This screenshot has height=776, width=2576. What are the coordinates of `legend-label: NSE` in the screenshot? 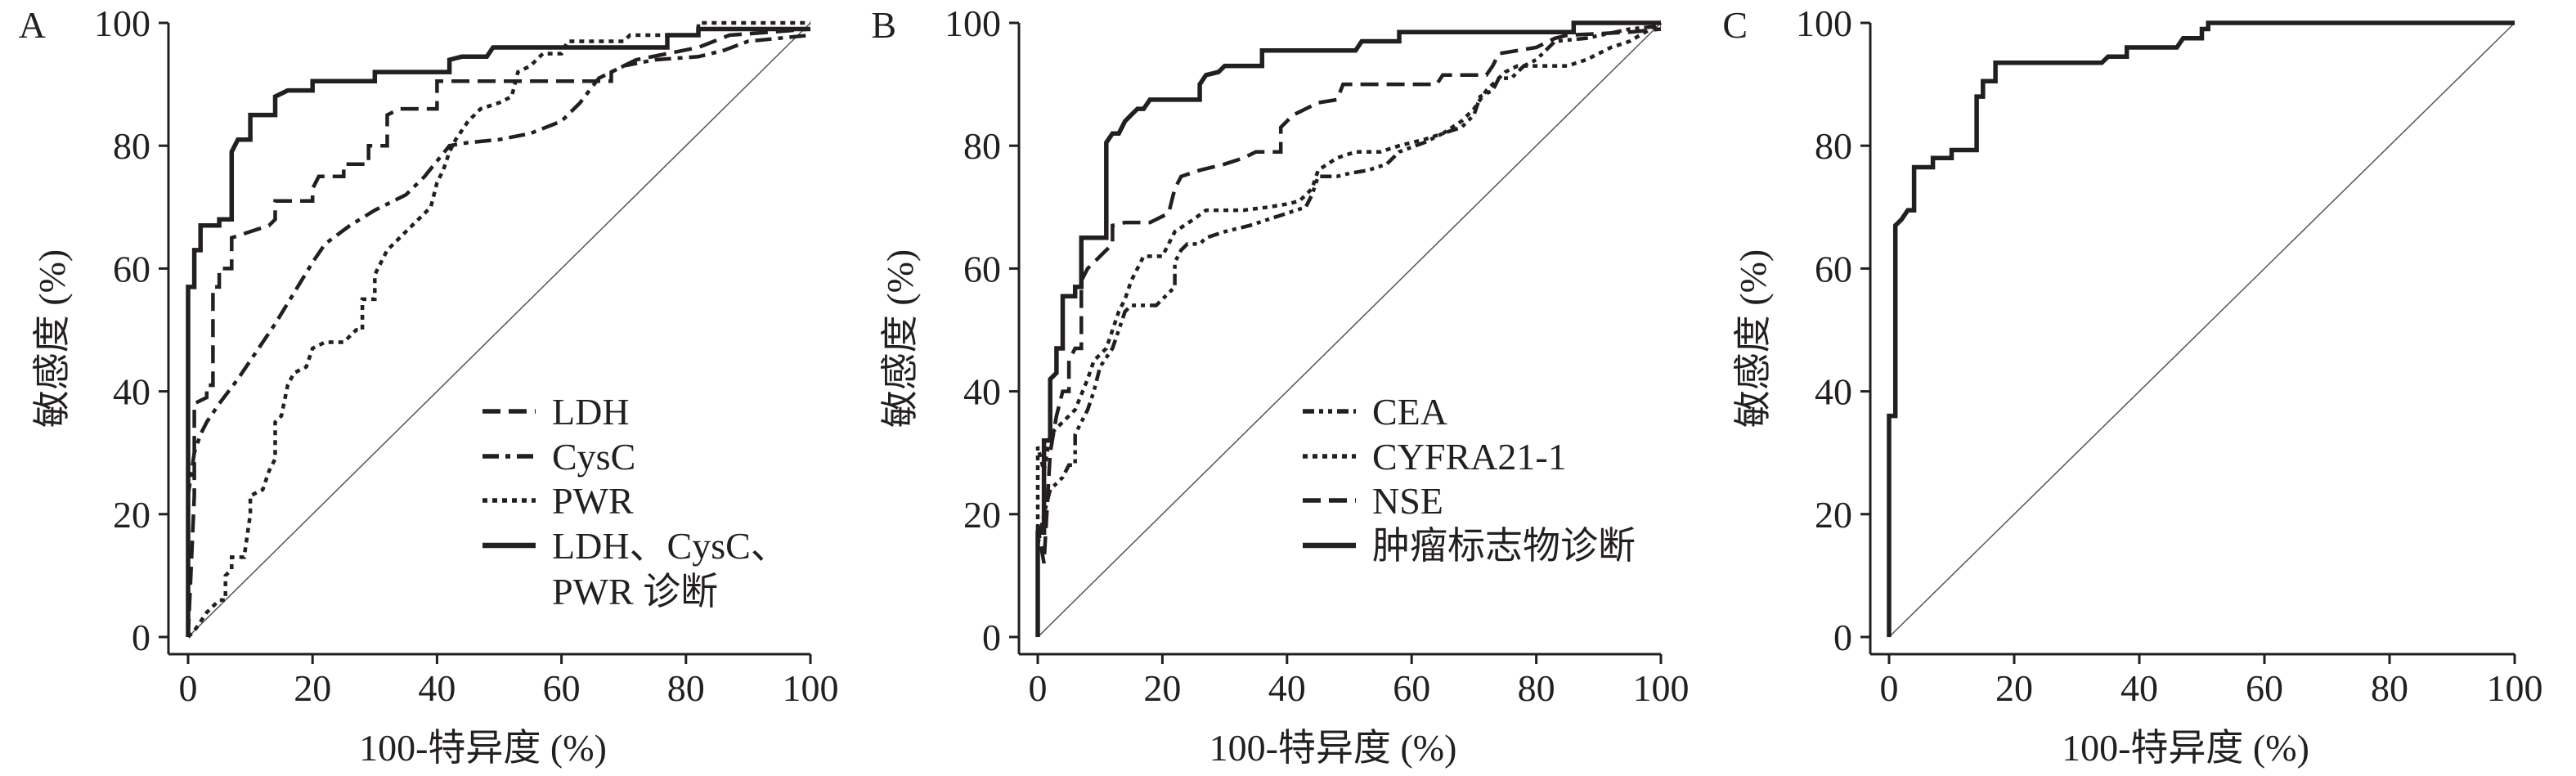 It's located at (1407, 501).